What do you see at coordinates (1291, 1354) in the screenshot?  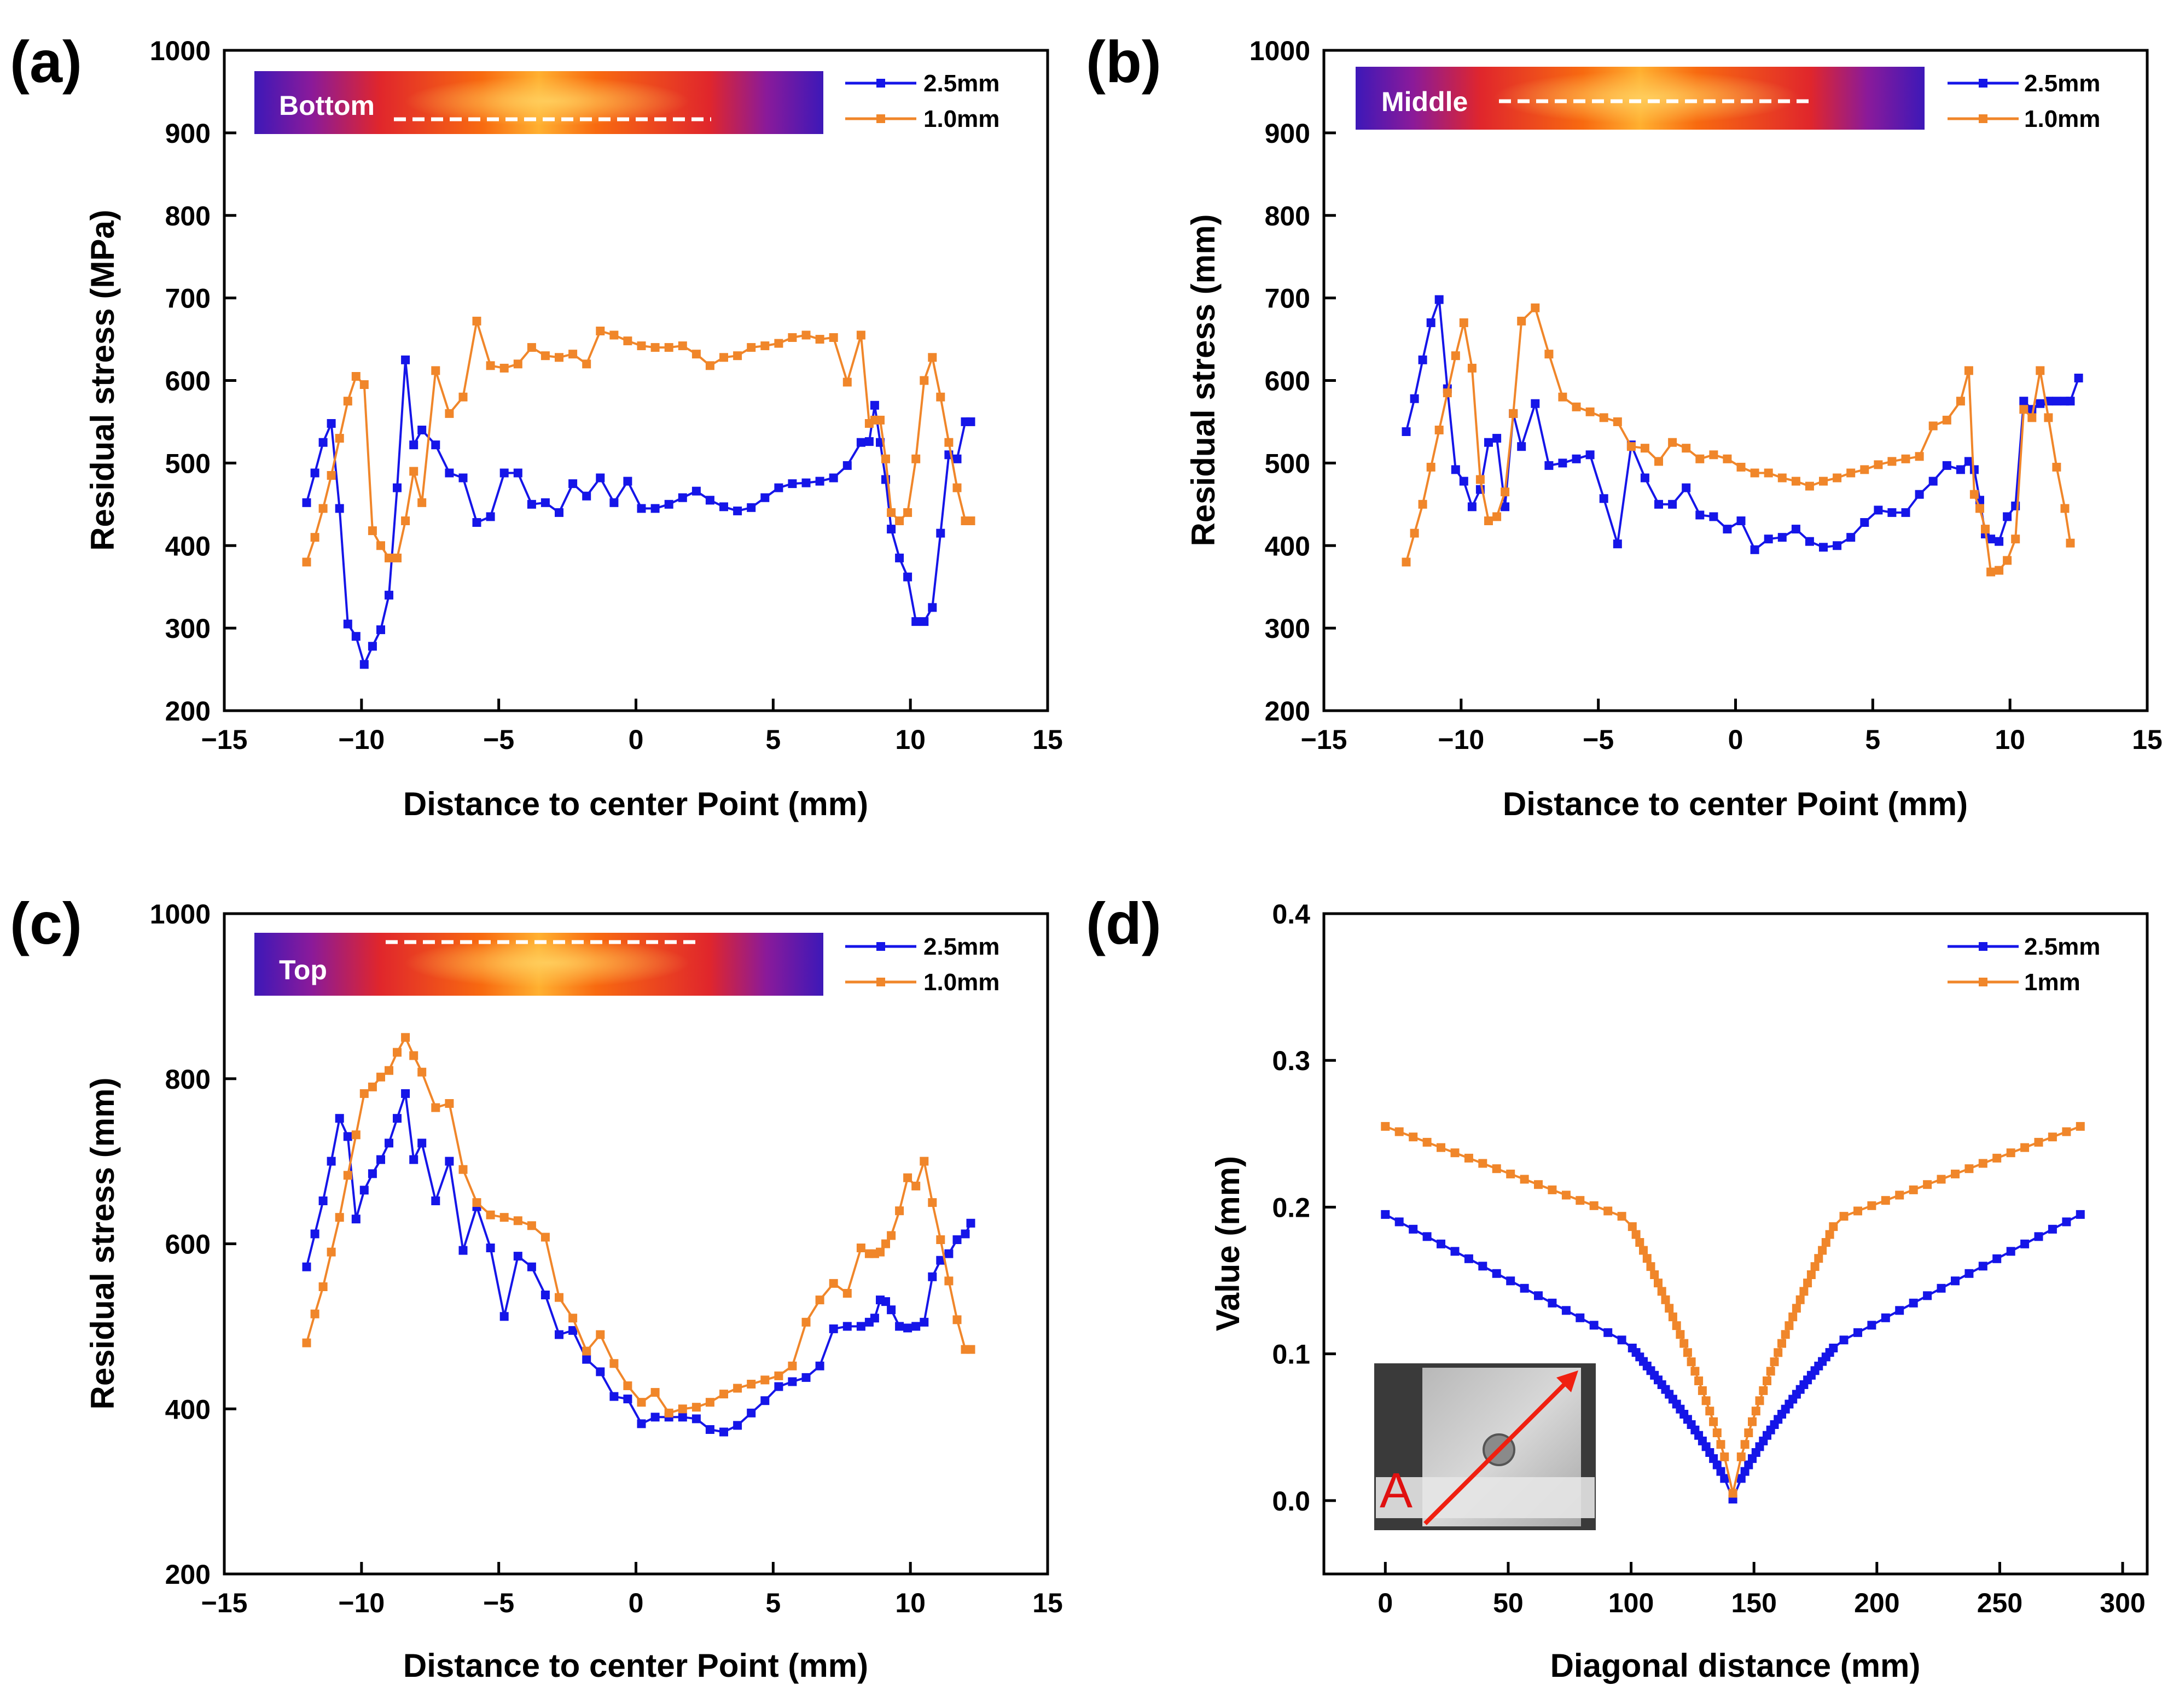 I see `panel-d-y-tick-label: 0.1` at bounding box center [1291, 1354].